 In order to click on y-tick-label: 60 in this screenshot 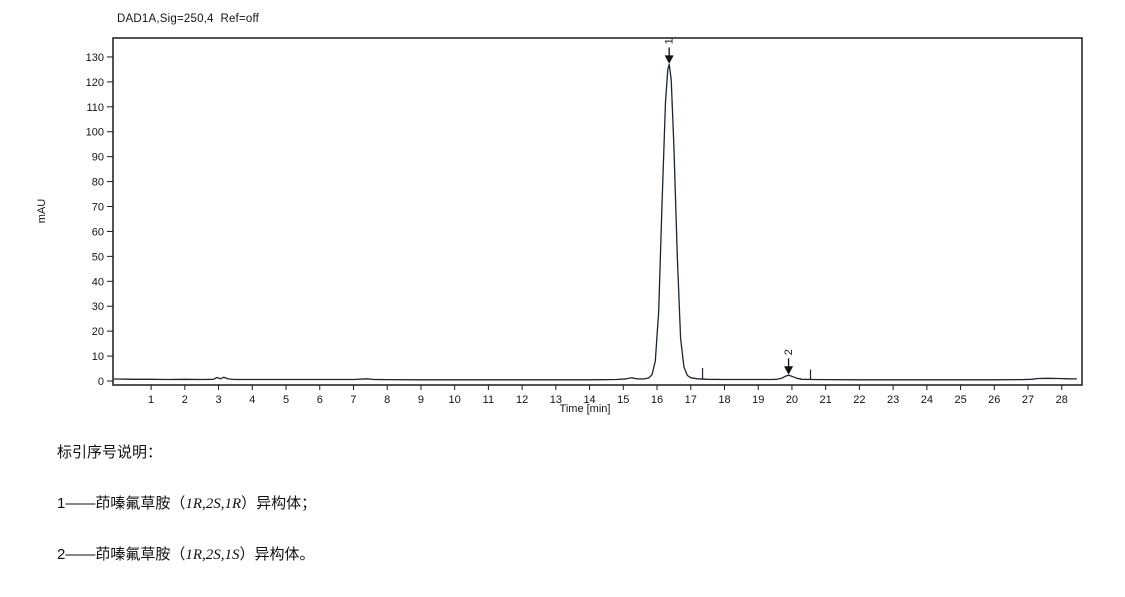, I will do `click(98, 232)`.